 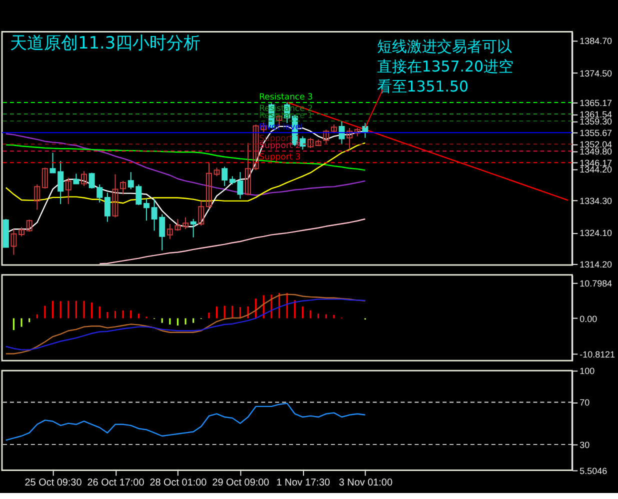 What do you see at coordinates (53, 483) in the screenshot?
I see `x-tick-label: 25 Oct 09:30` at bounding box center [53, 483].